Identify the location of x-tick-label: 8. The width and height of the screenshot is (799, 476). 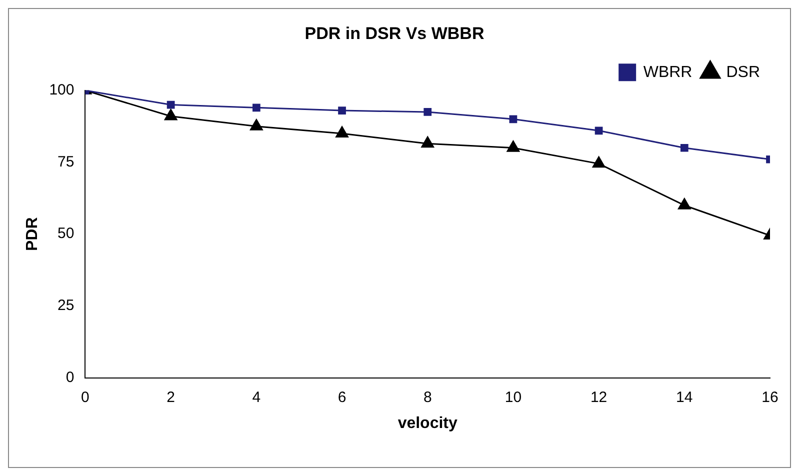
(427, 397).